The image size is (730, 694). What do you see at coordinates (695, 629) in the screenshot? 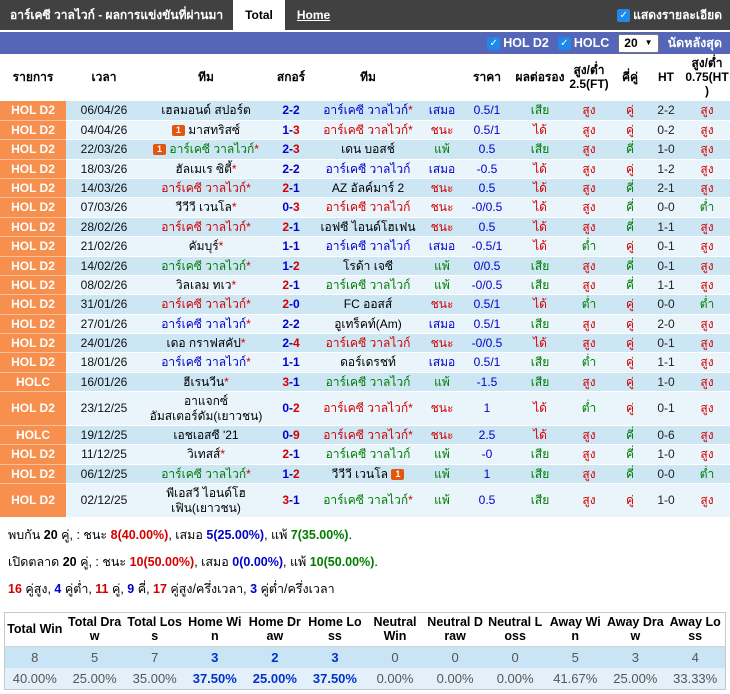
I see `stats-header-11: Away Loss` at bounding box center [695, 629].